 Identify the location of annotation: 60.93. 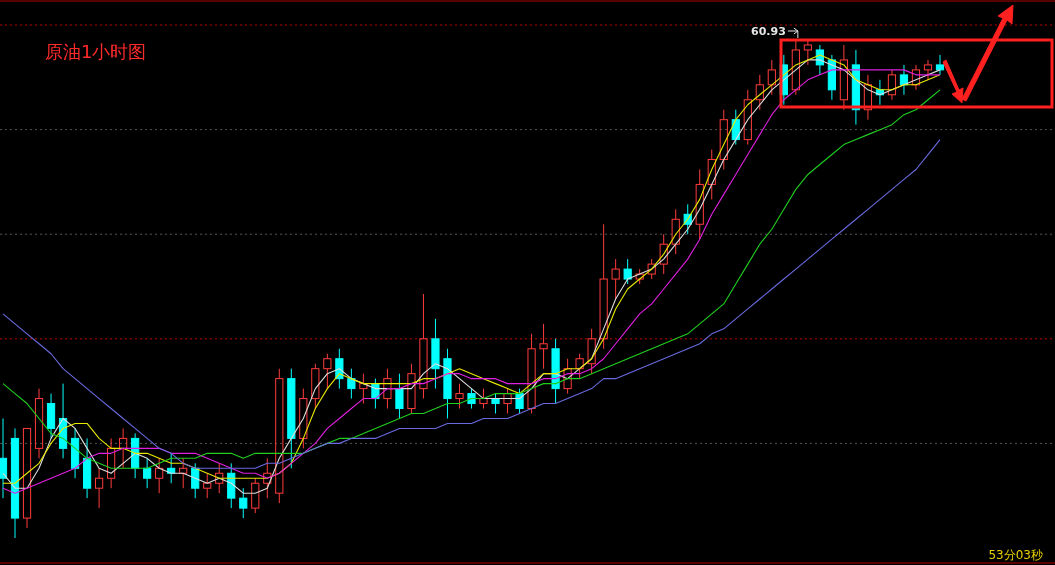
(768, 31).